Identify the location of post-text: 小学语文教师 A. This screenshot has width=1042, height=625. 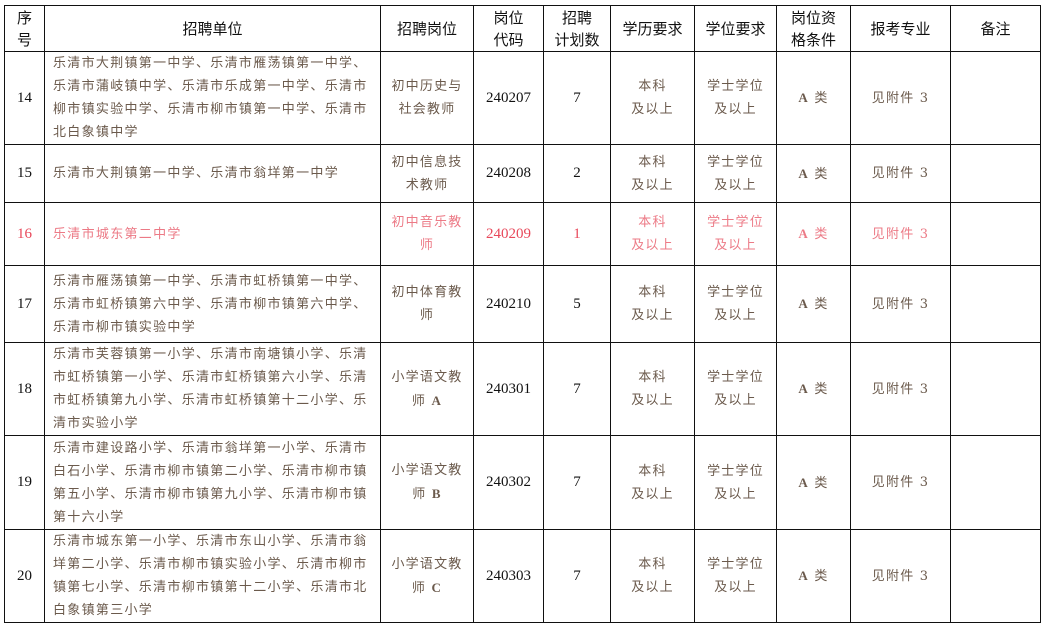
(427, 389).